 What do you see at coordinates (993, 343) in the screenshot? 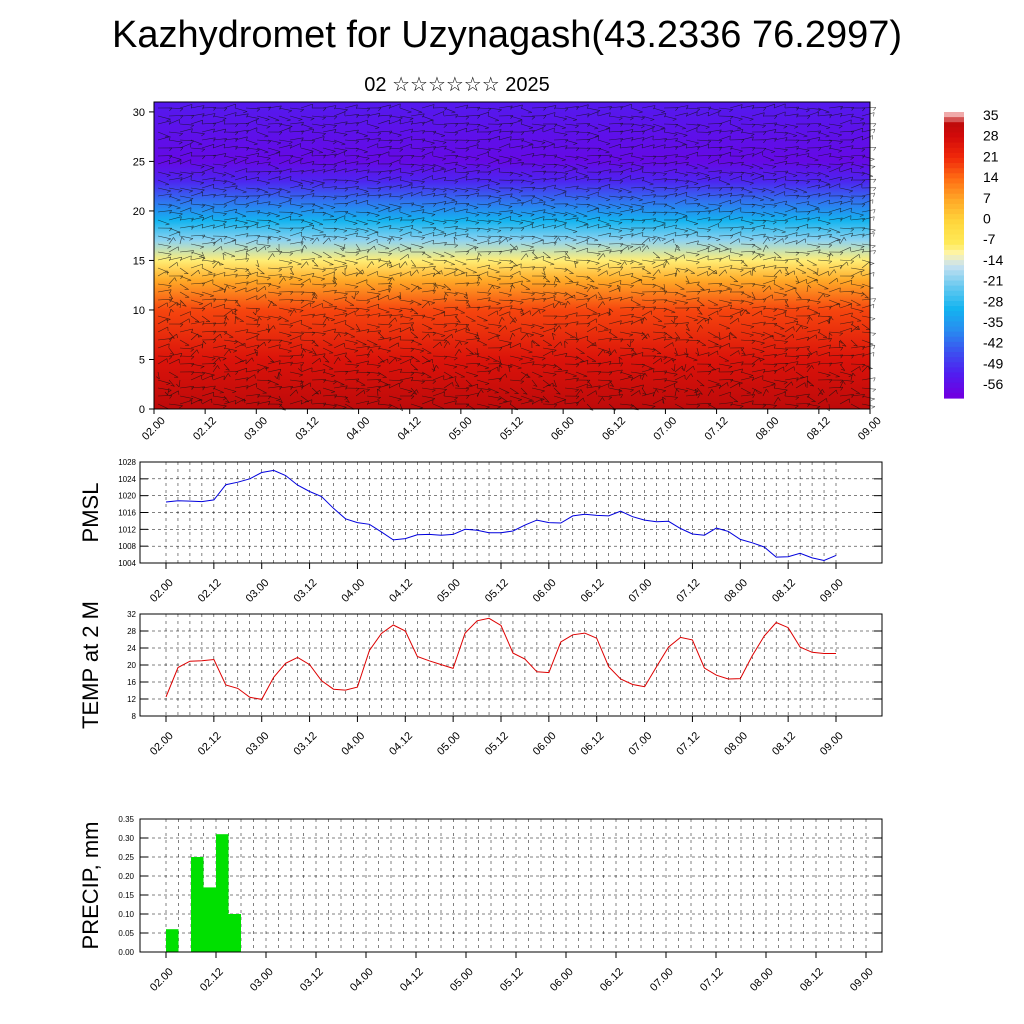
I see `colorbar-label: -42` at bounding box center [993, 343].